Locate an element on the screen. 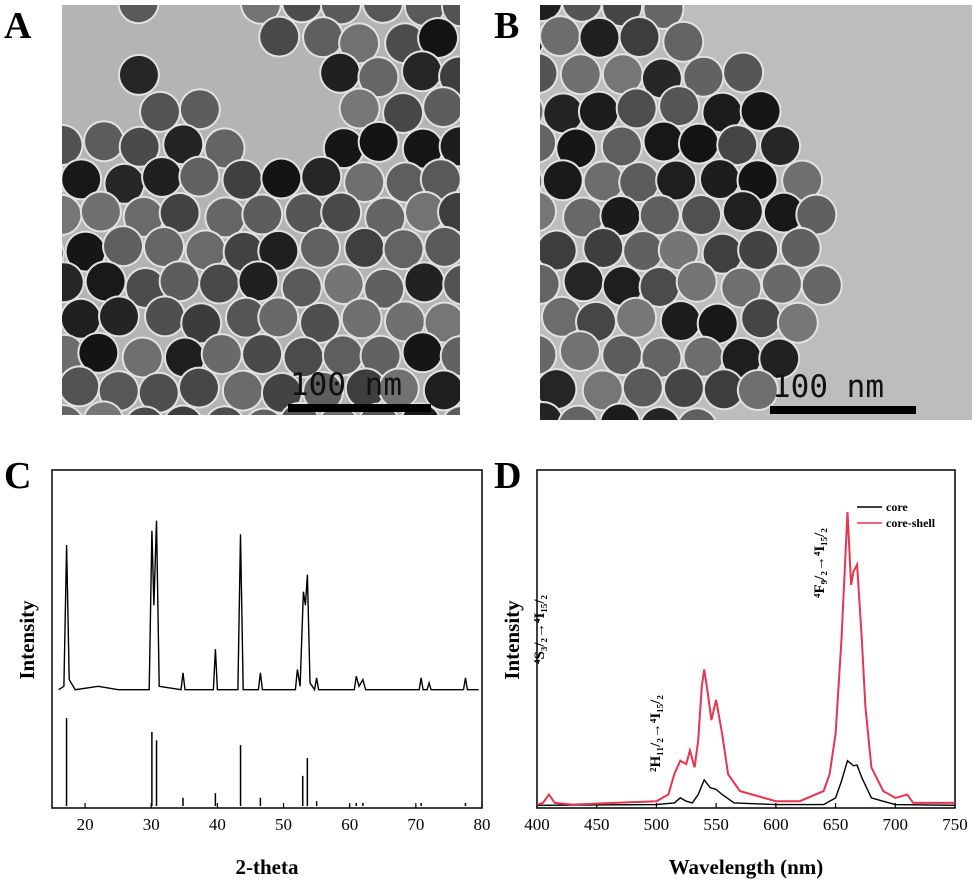  legend-label: core is located at coordinates (897, 507).